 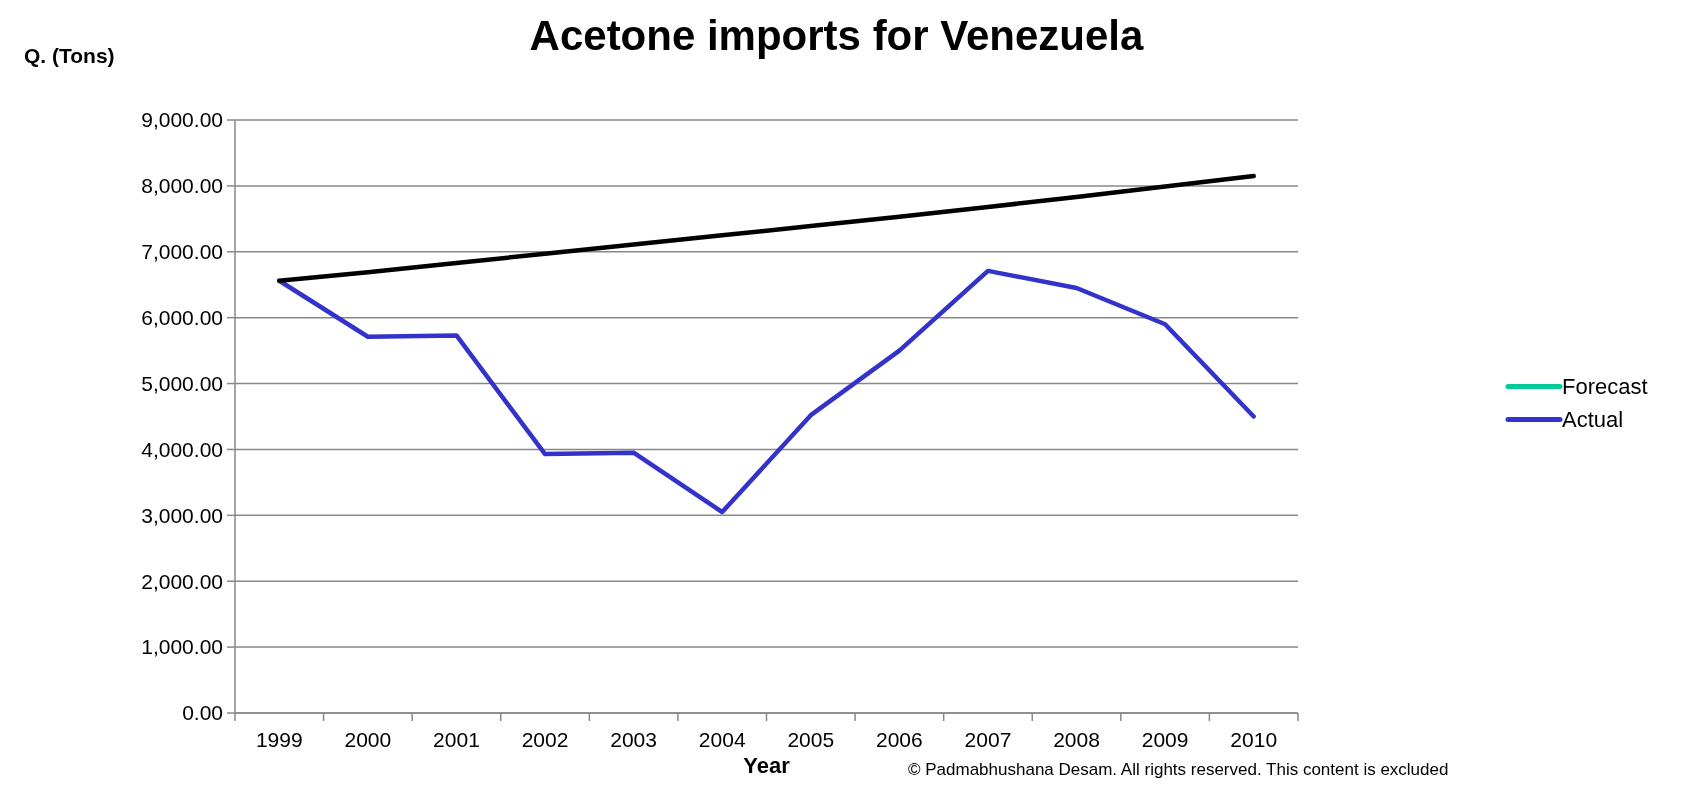 What do you see at coordinates (182, 383) in the screenshot?
I see `y-tick-label: 5,000.00` at bounding box center [182, 383].